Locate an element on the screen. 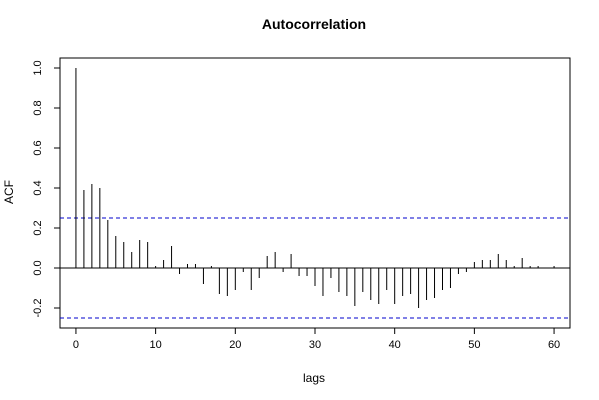 This screenshot has width=599, height=400. y-tick-label-4: 0.6 is located at coordinates (38, 147).